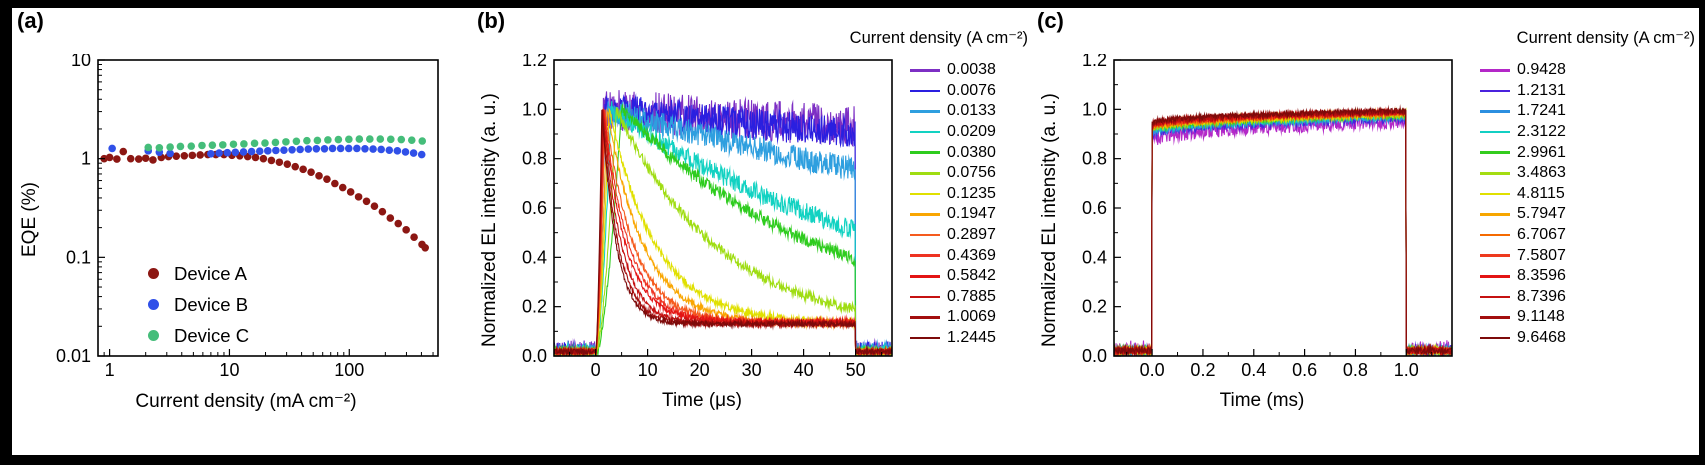  Describe the element at coordinates (971, 255) in the screenshot. I see `legend-label: 0.4369` at that location.